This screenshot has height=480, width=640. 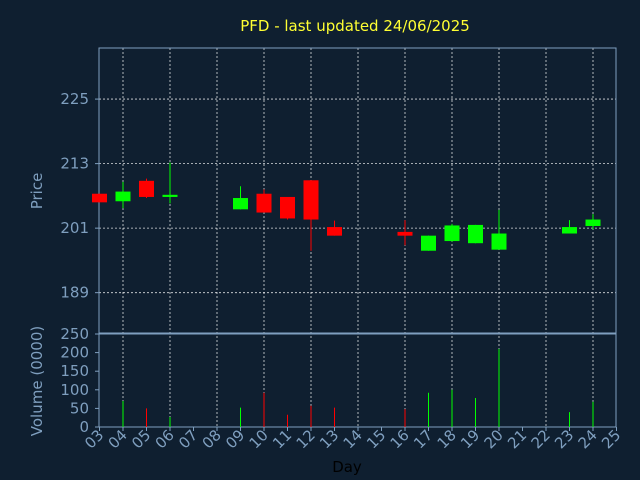 I want to click on x-tick-label: 23, so click(x=564, y=439).